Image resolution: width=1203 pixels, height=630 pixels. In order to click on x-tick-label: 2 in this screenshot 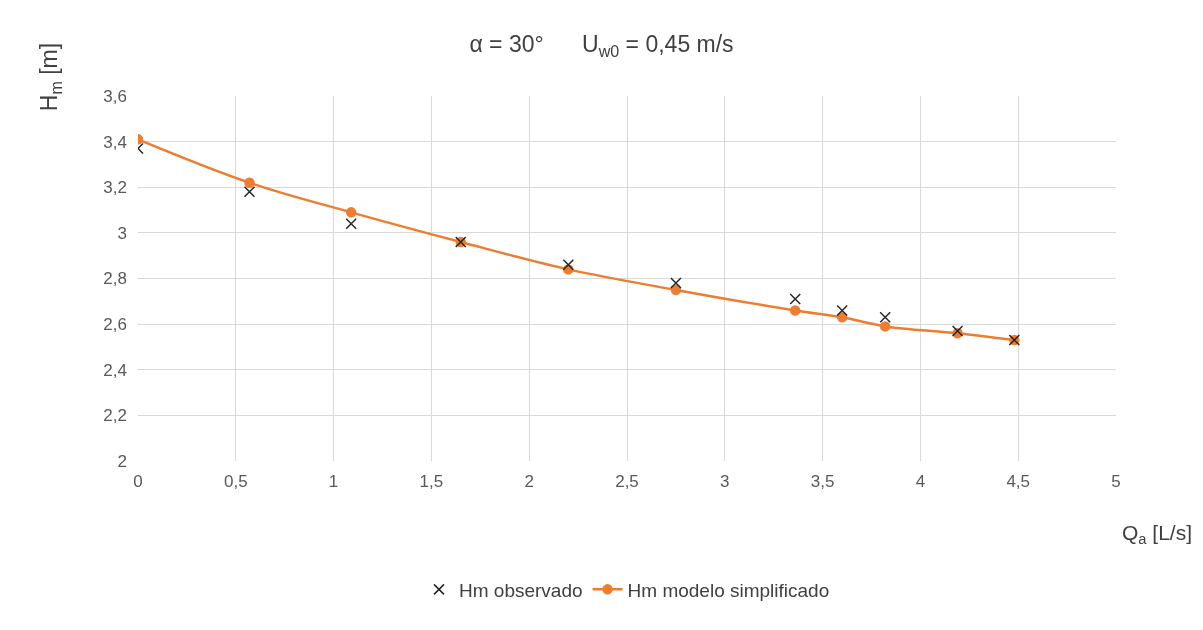, I will do `click(529, 481)`.